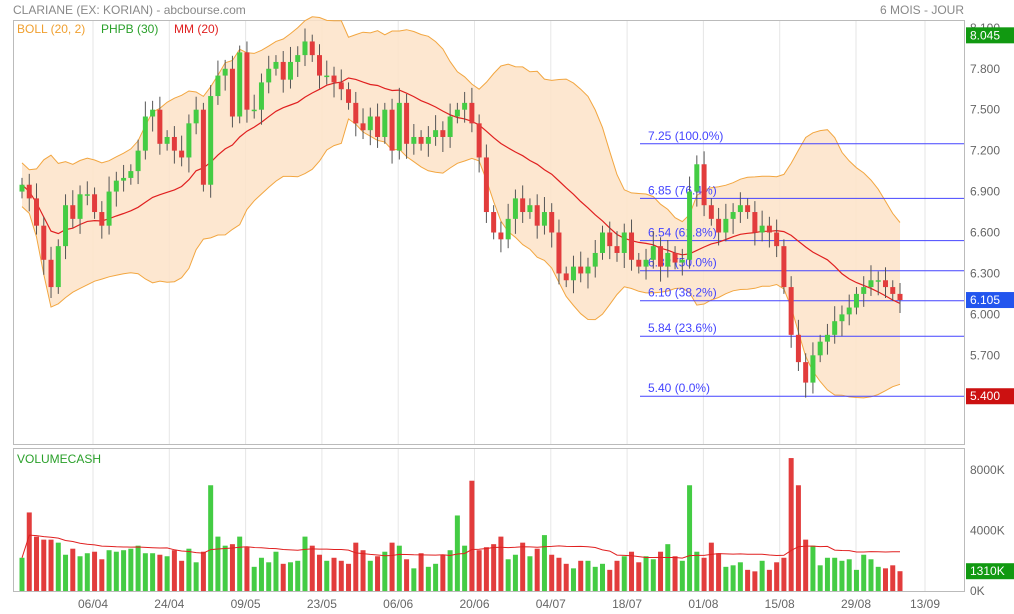  Describe the element at coordinates (780, 604) in the screenshot. I see `x-tick-label: 15/08` at that location.